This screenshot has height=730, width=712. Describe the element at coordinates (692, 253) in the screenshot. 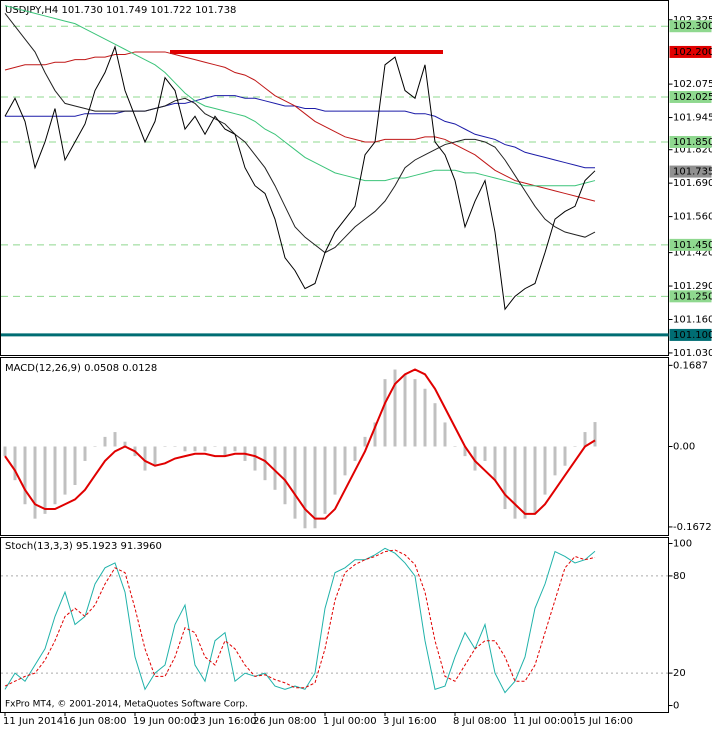

I see `y-tick-label: 101.420` at that location.